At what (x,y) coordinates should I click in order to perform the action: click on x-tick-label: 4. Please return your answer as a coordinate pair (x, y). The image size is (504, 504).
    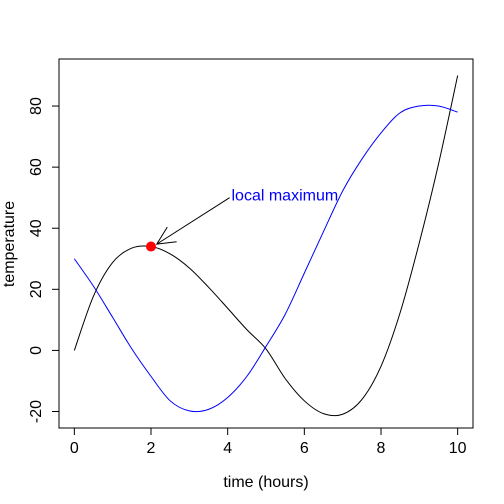
    Looking at the image, I should click on (227, 448).